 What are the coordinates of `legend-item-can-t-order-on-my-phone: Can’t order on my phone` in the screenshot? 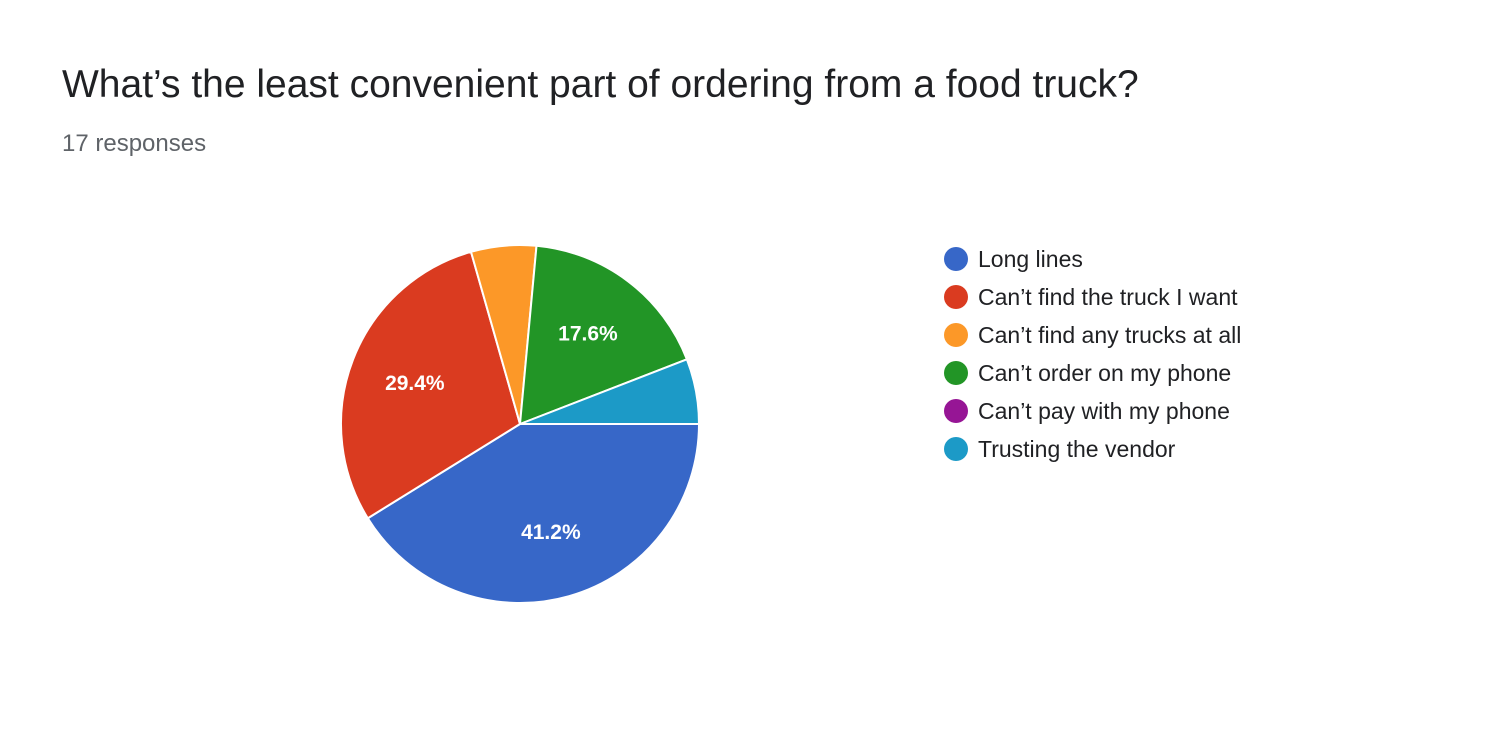 It's located at (1092, 373).